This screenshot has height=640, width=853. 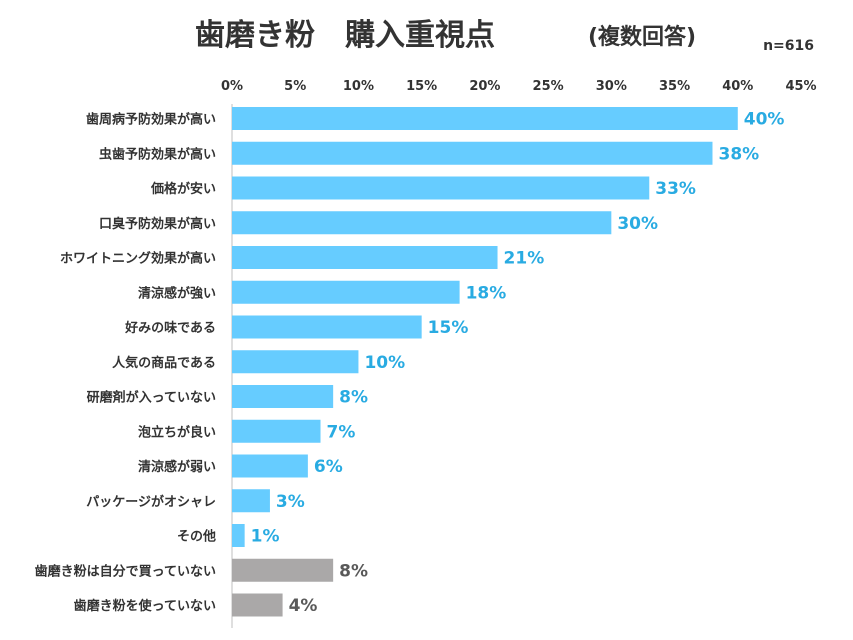 What do you see at coordinates (738, 154) in the screenshot?
I see `value-label: 38%` at bounding box center [738, 154].